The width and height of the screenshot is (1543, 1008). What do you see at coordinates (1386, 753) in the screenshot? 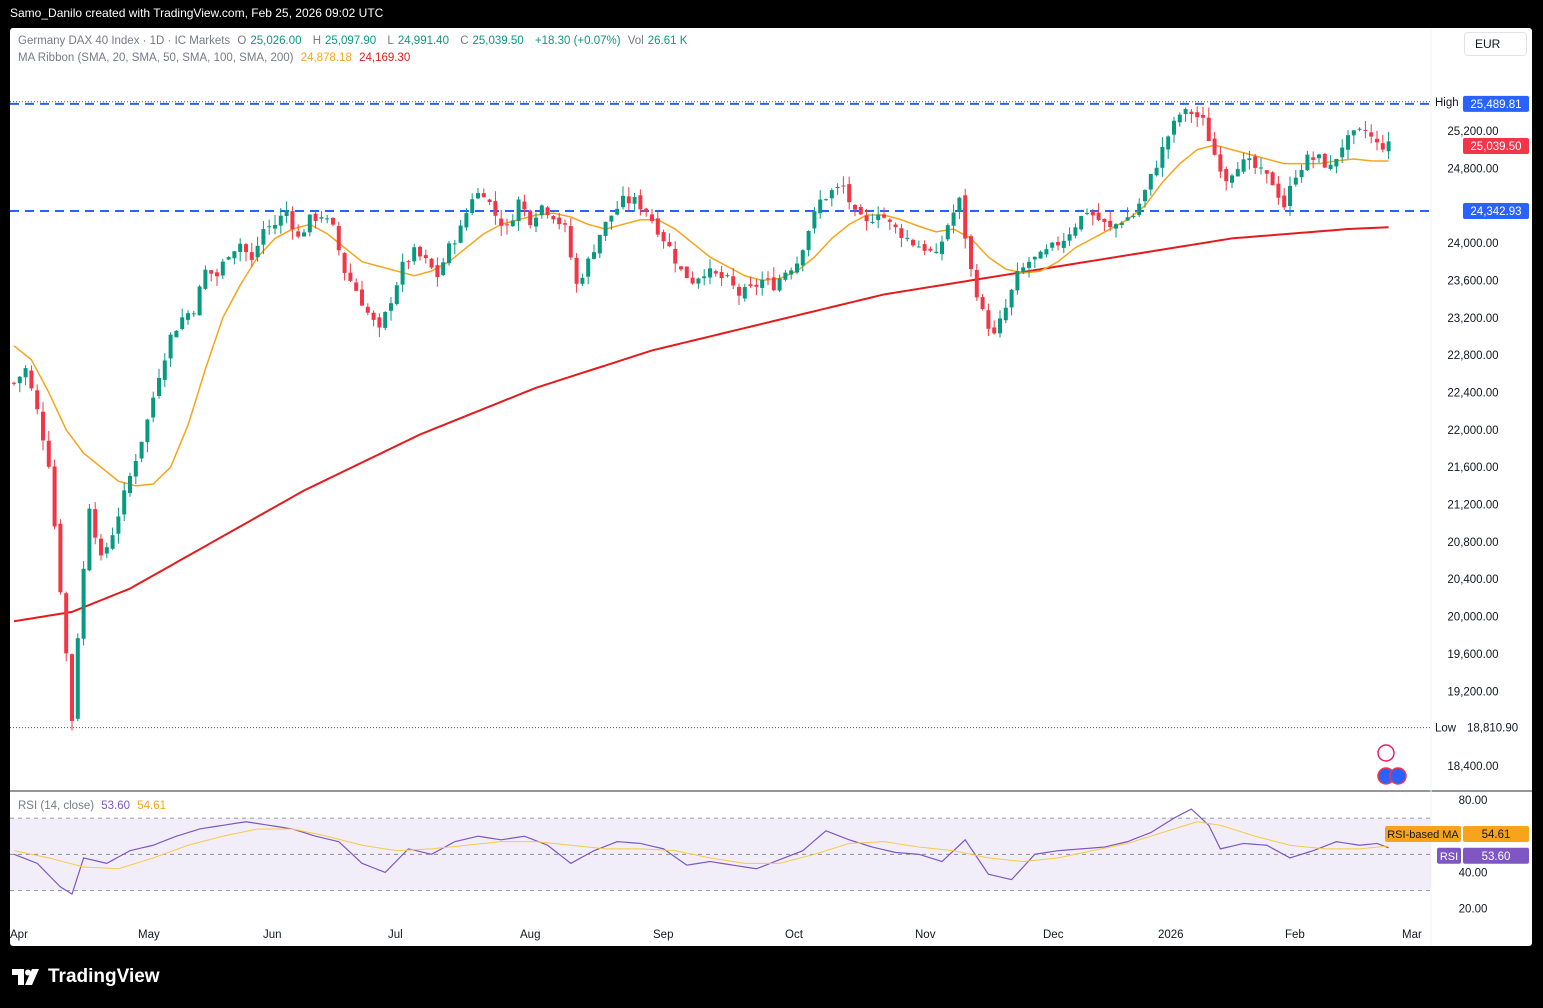
I see `lightning-event-icon` at bounding box center [1386, 753].